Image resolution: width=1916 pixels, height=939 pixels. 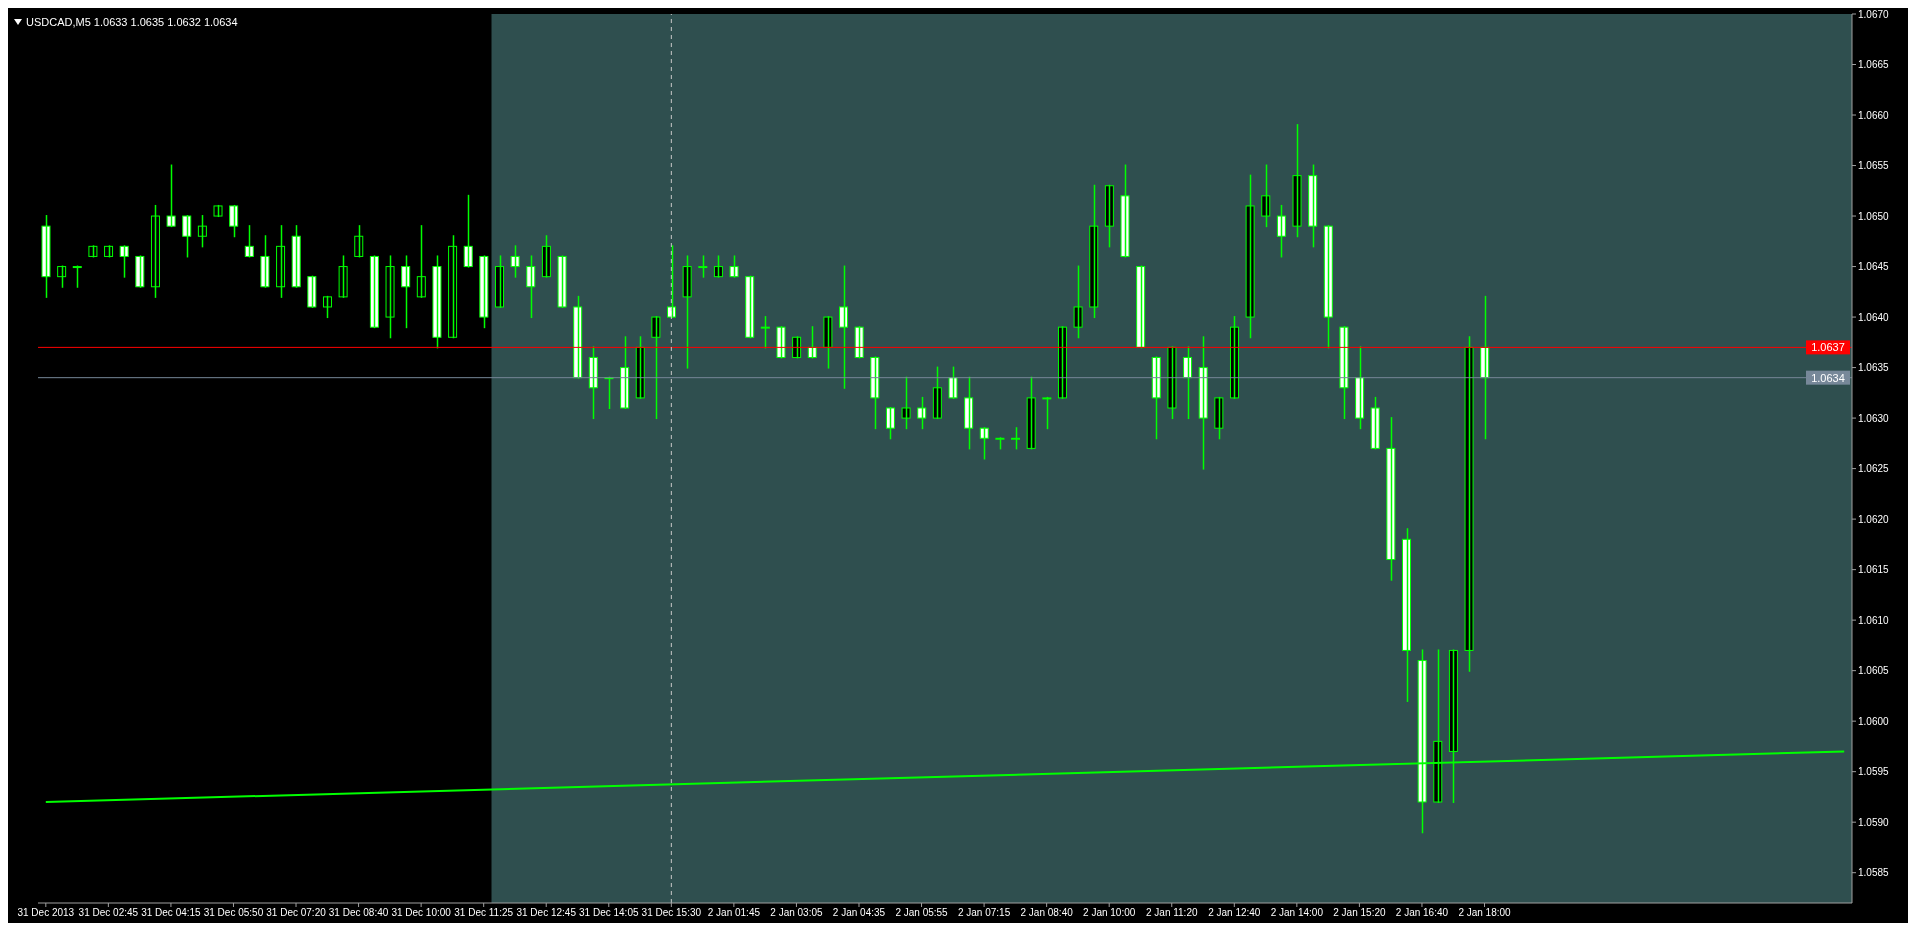 What do you see at coordinates (1234, 913) in the screenshot?
I see `x-tick-label: 2 Jan 12:40` at bounding box center [1234, 913].